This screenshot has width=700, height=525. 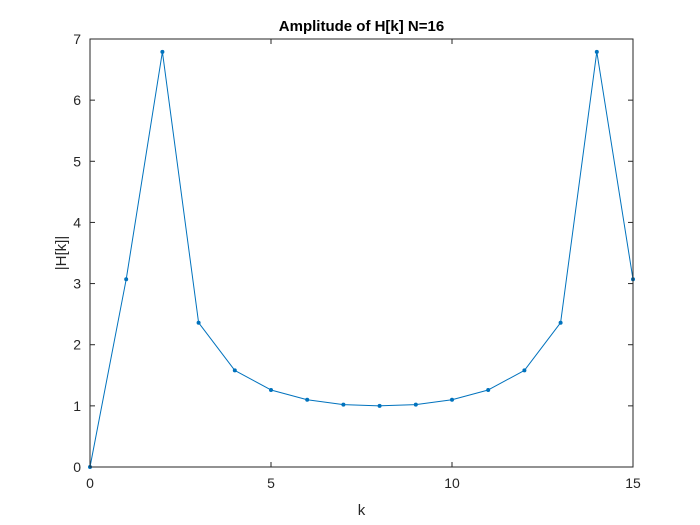 I want to click on x-tick-label-0: 0, so click(x=90, y=483).